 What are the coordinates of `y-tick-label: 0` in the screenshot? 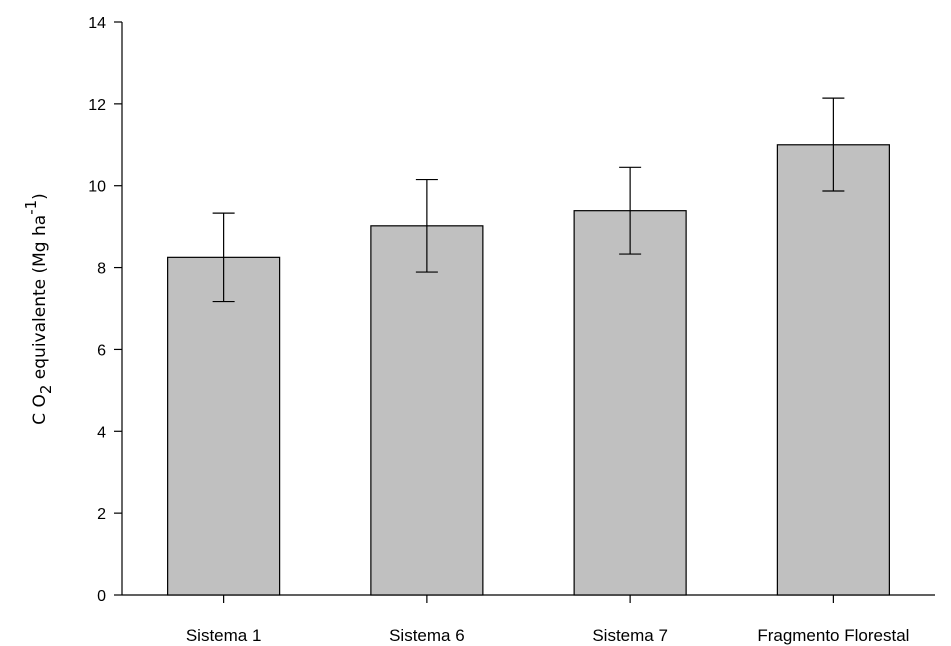 It's located at (101, 596).